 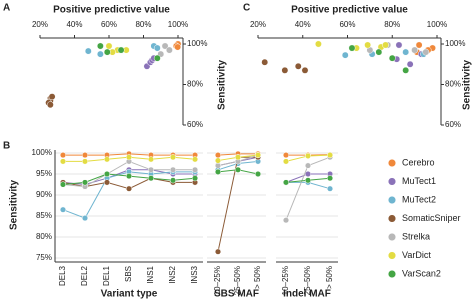 I want to click on x-tick-label: DEL3, so click(x=62, y=275).